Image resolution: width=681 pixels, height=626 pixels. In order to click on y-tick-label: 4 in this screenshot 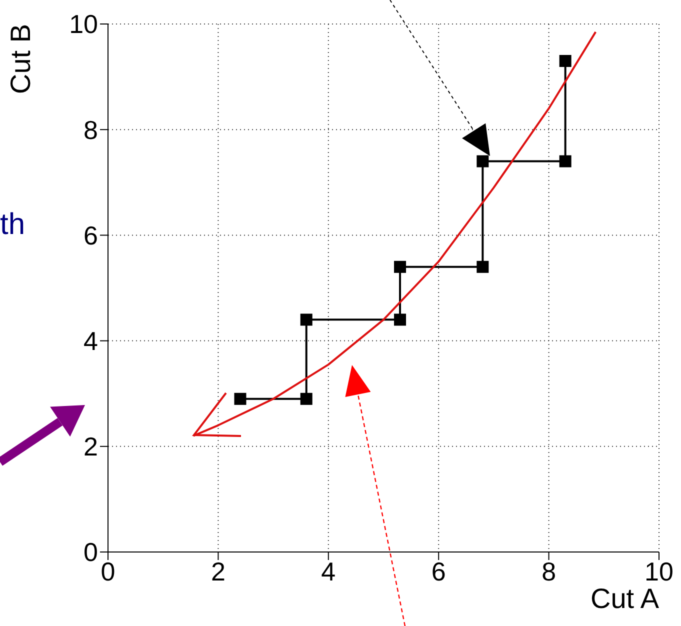, I will do `click(91, 341)`.